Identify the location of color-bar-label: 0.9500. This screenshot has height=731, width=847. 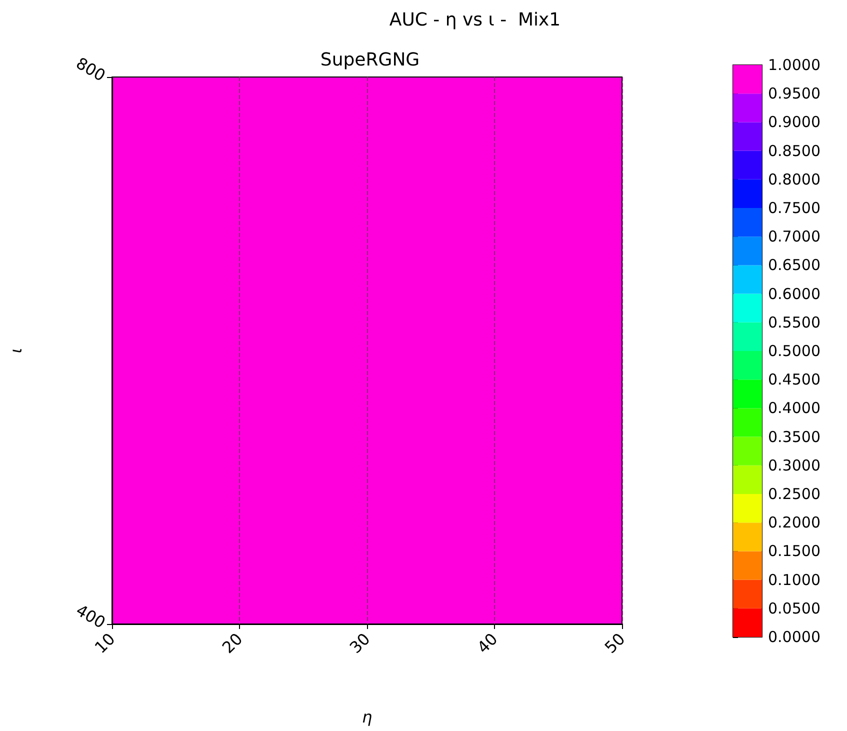
(794, 93).